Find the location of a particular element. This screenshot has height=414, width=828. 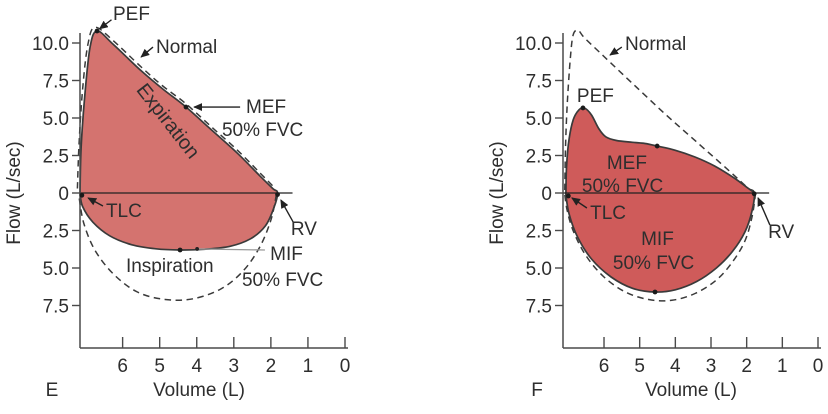

leader-line is located at coordinates (231, 249).